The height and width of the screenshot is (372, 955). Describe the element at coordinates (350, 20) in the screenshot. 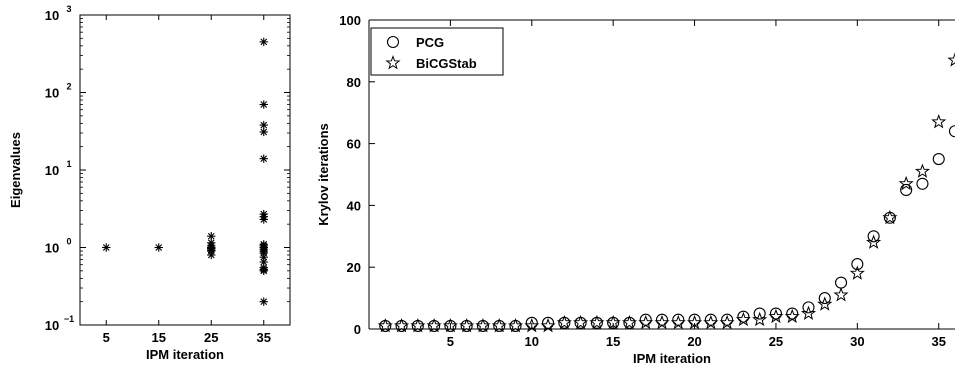

I see `y-tick-label: 100` at that location.